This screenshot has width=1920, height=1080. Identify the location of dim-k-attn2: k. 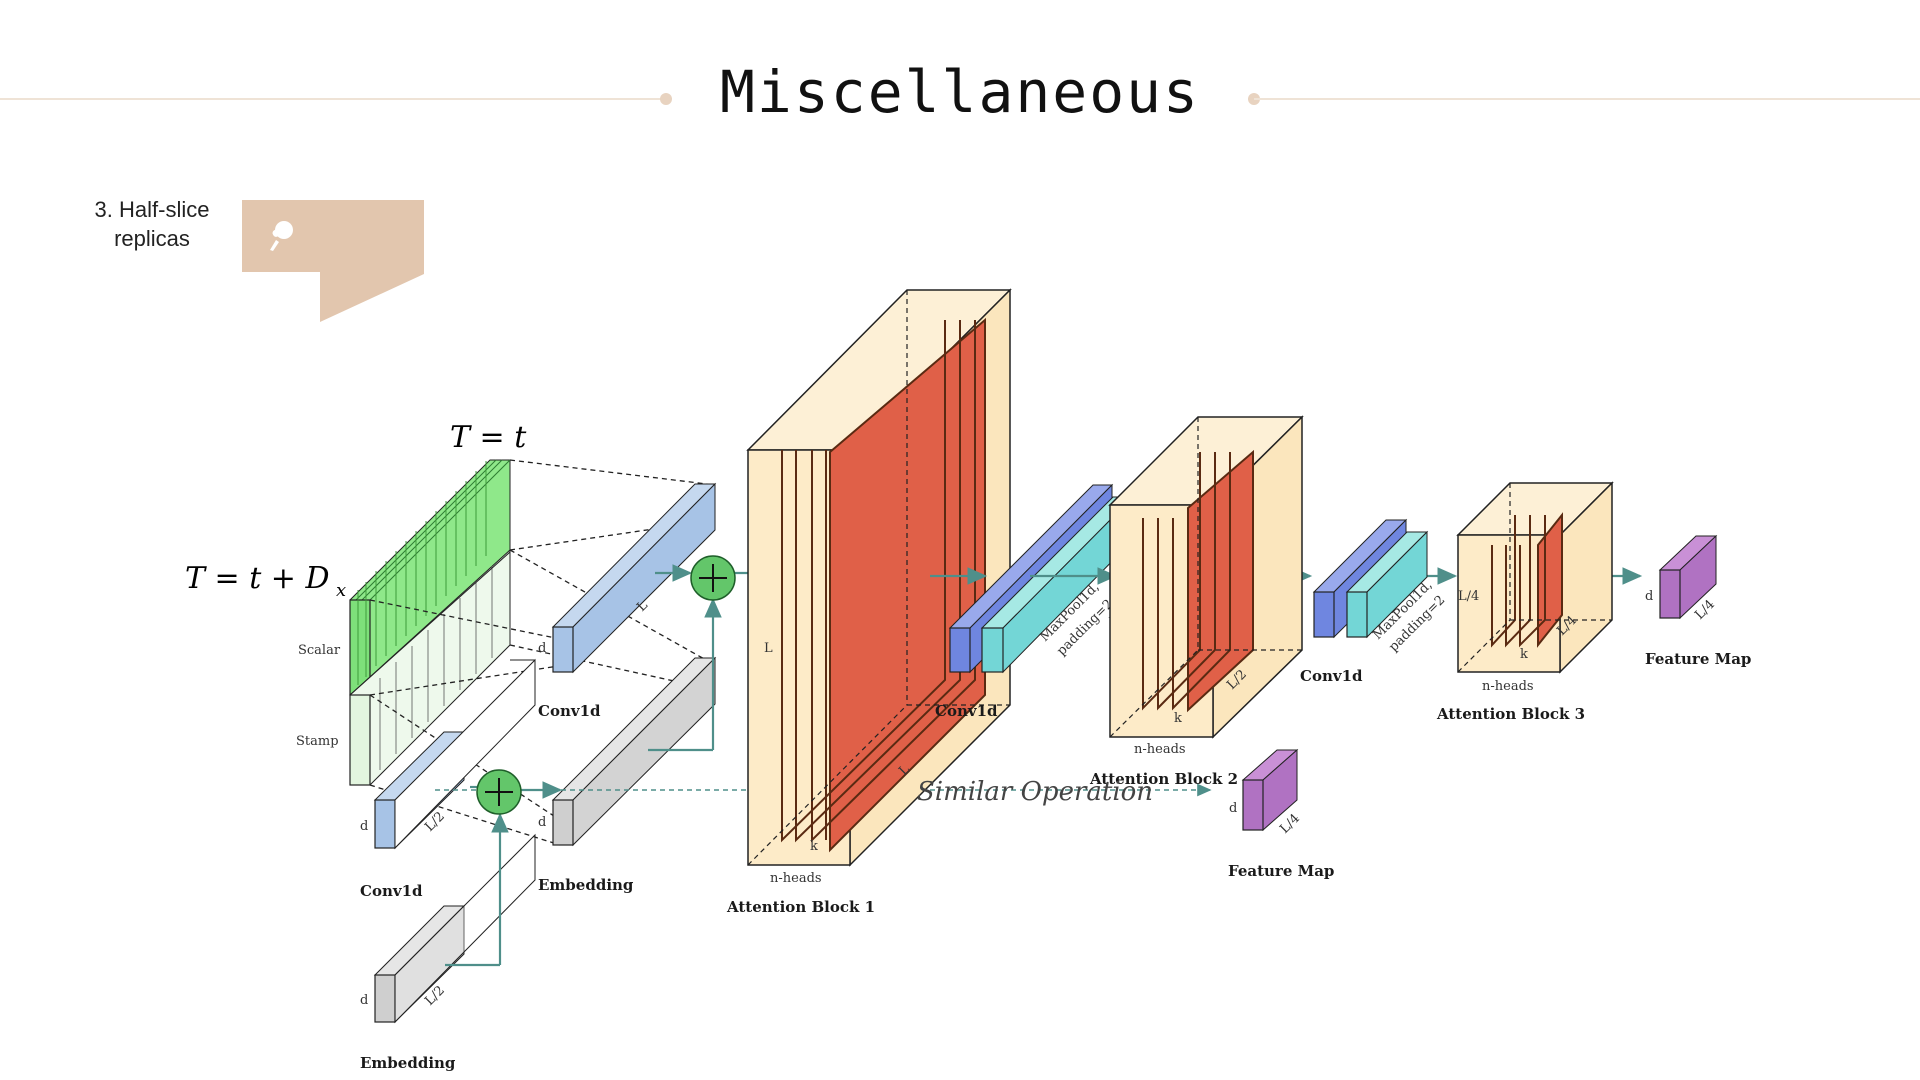
(1178, 718).